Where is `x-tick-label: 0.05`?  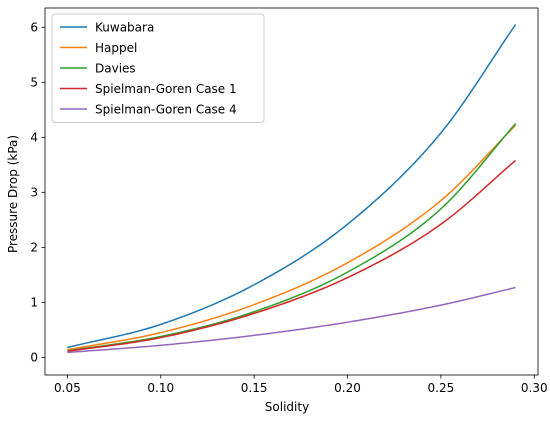 x-tick-label: 0.05 is located at coordinates (67, 388).